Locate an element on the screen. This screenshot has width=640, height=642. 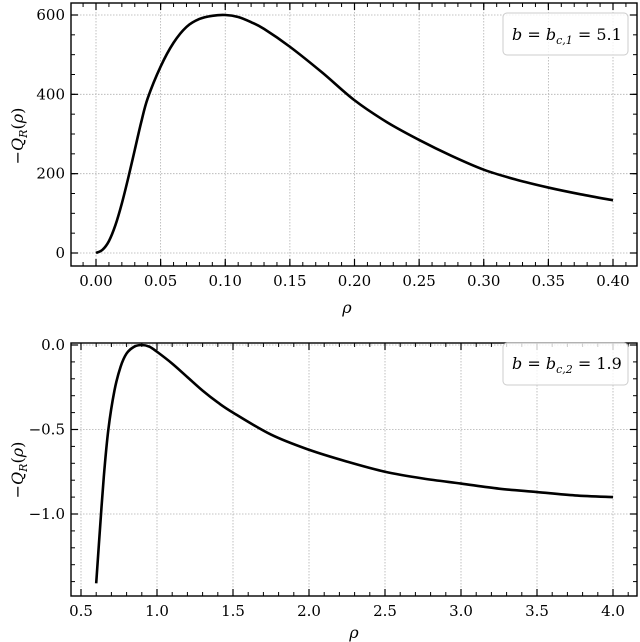
x-tick-label: 0.10 is located at coordinates (225, 281).